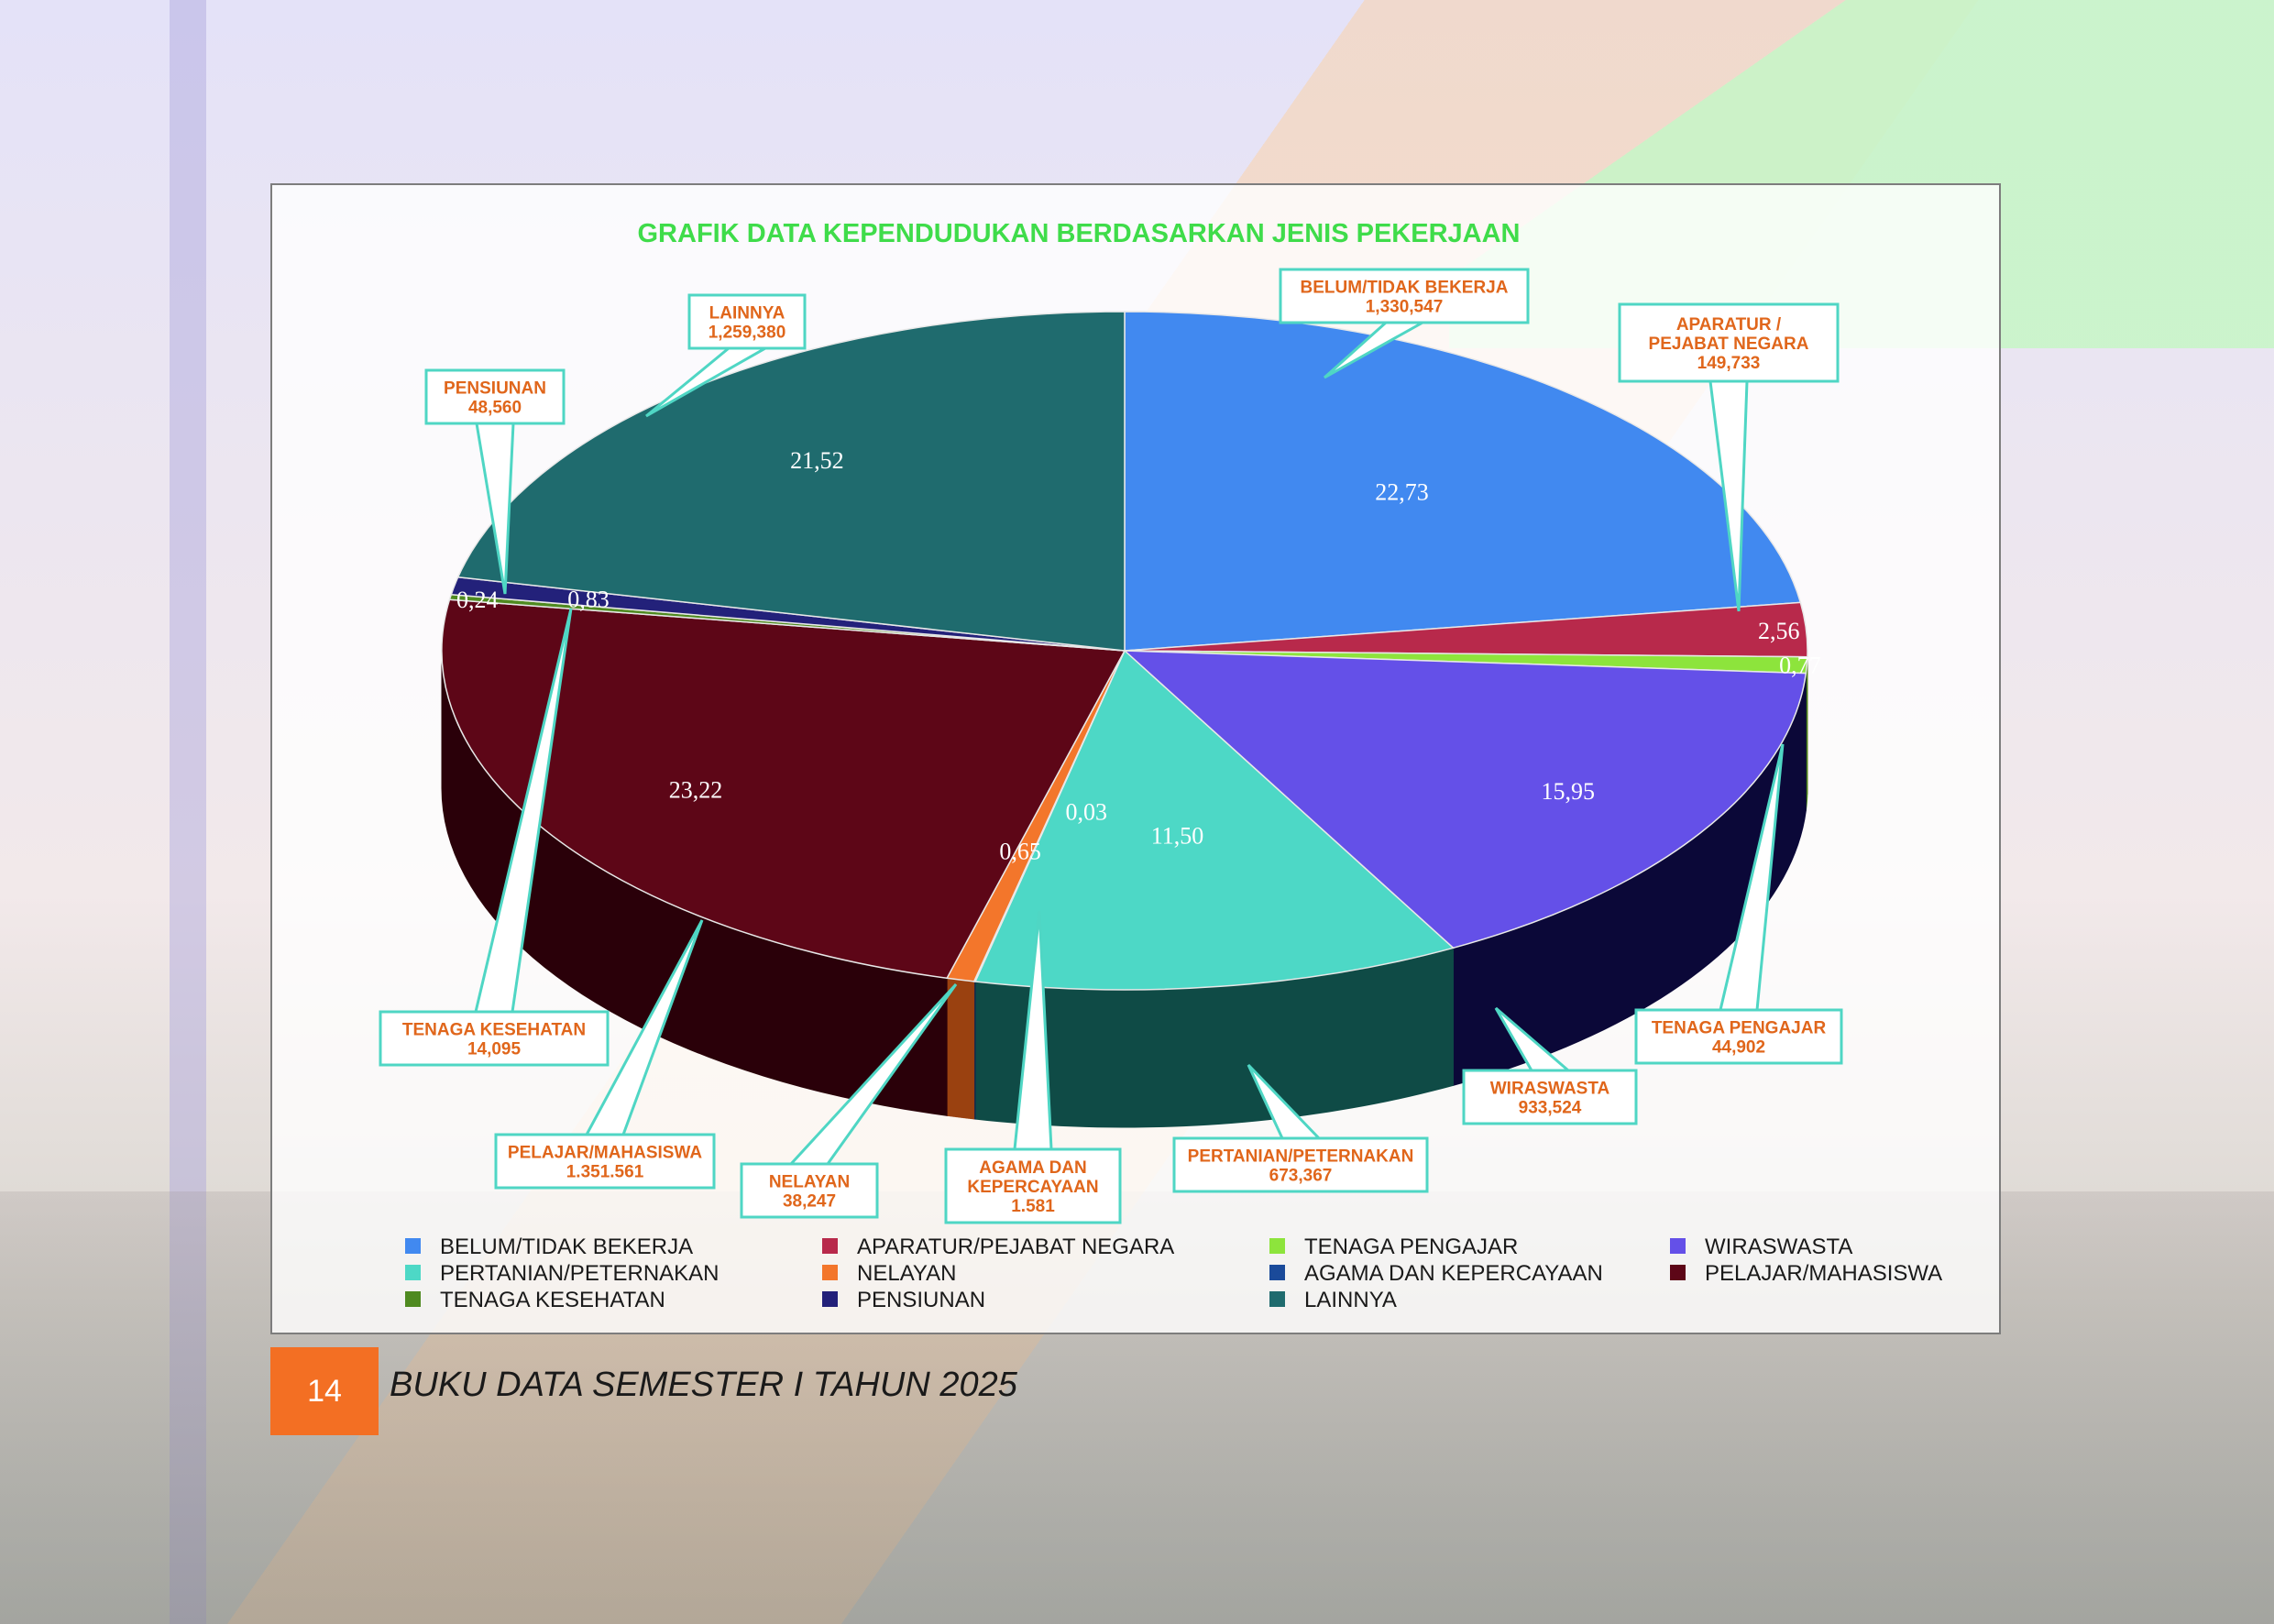  Describe the element at coordinates (588, 599) in the screenshot. I see `data-label-pensiunan: 0,83` at that location.